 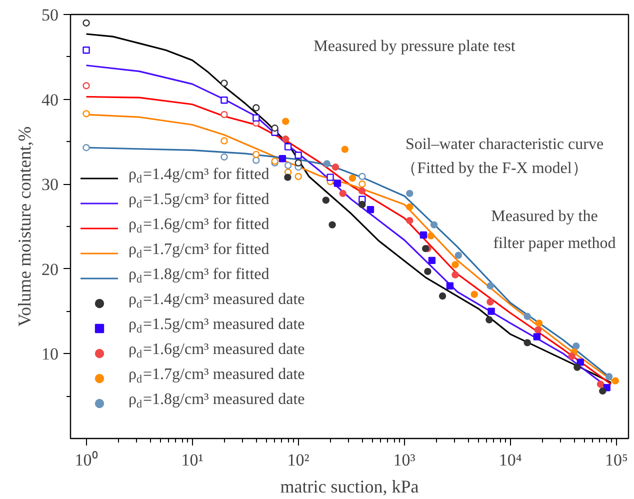 I want to click on x-tick-label: 10⁴, so click(x=510, y=460).